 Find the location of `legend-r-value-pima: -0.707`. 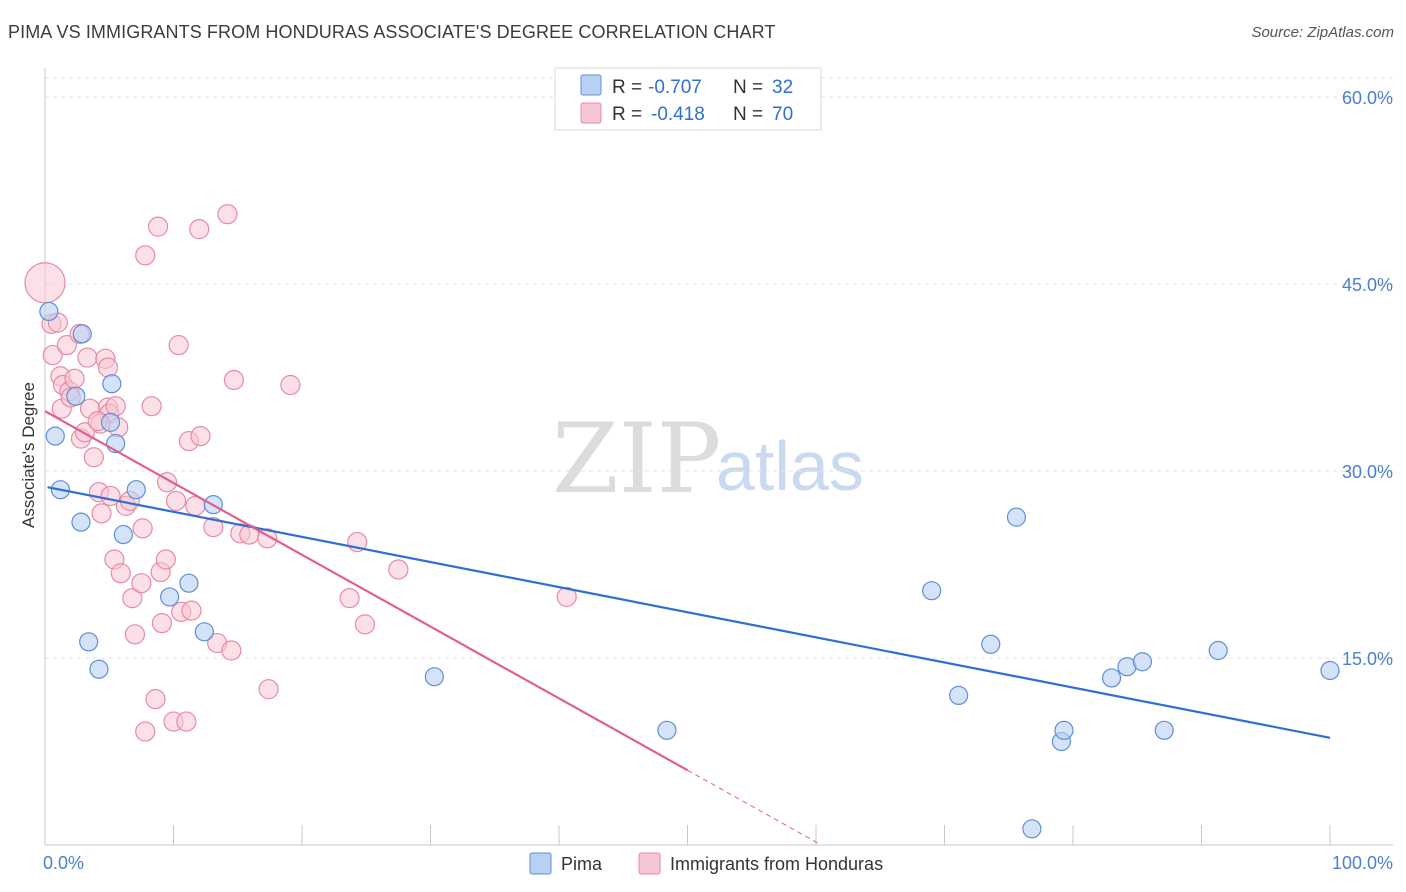

legend-r-value-pima: -0.707 is located at coordinates (675, 87).